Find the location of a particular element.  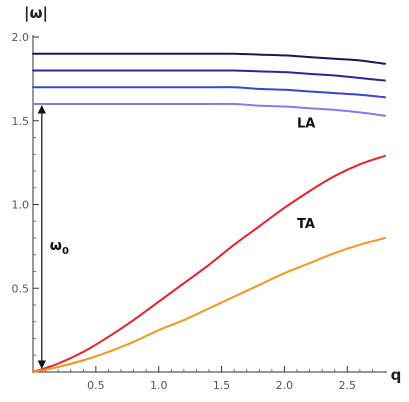

y-tick-label: 2.0 is located at coordinates (21, 37).